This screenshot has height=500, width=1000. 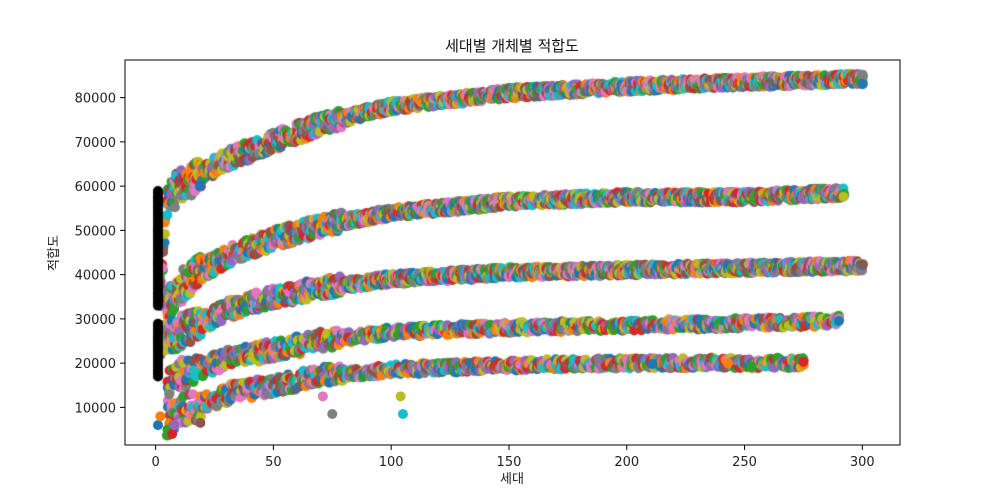 What do you see at coordinates (95, 143) in the screenshot?
I see `y-tick-label: 70000` at bounding box center [95, 143].